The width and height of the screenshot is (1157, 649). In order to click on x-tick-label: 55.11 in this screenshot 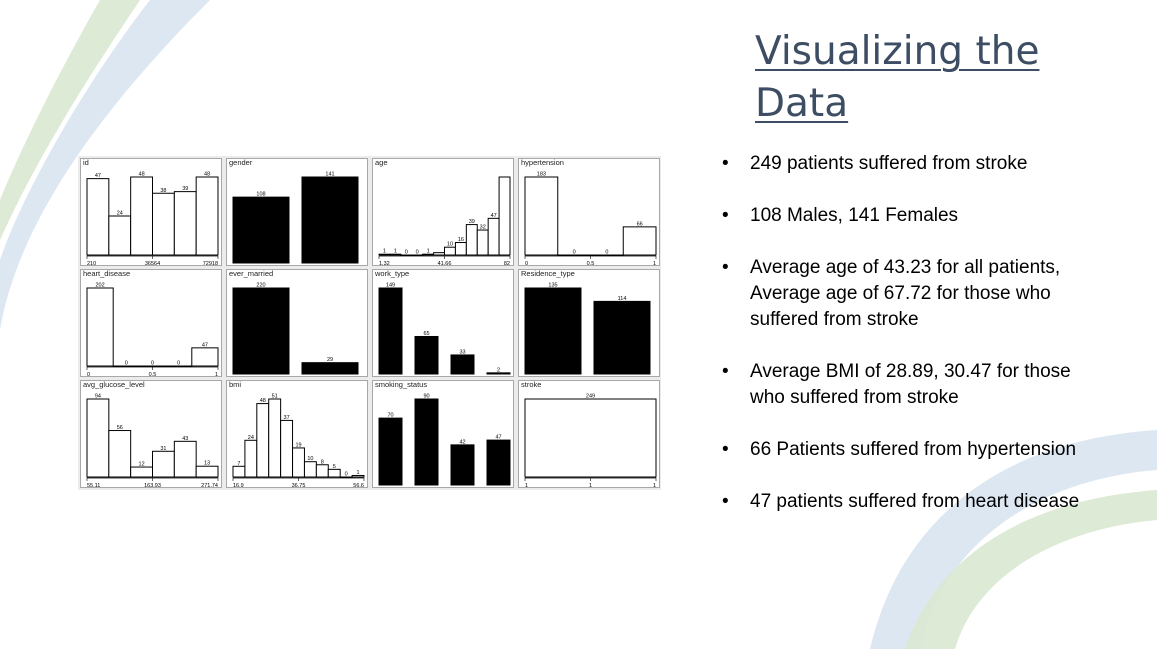, I will do `click(93, 486)`.